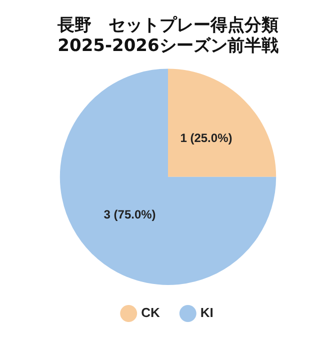  Describe the element at coordinates (207, 312) in the screenshot. I see `legend-label: KI` at that location.